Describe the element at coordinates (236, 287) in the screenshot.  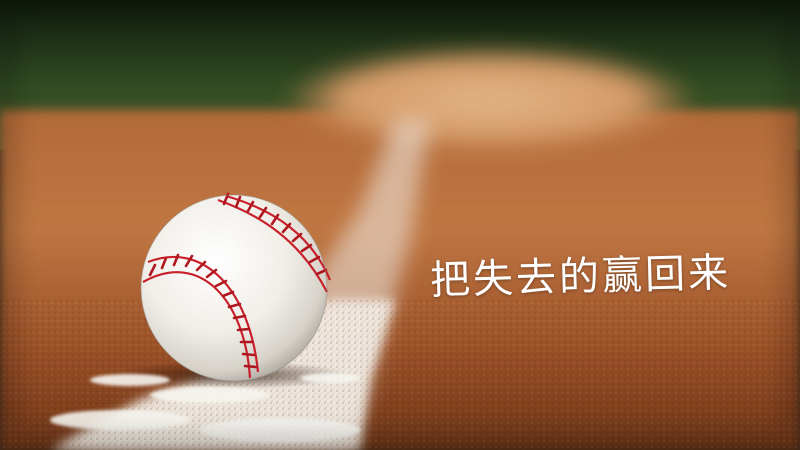
I see `baseball` at that location.